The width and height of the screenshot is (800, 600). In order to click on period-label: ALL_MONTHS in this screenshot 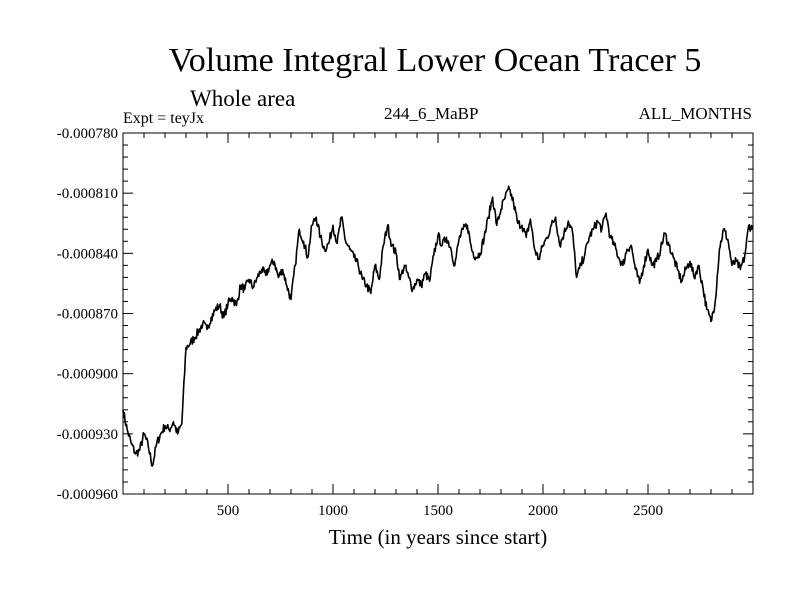, I will do `click(695, 113)`.